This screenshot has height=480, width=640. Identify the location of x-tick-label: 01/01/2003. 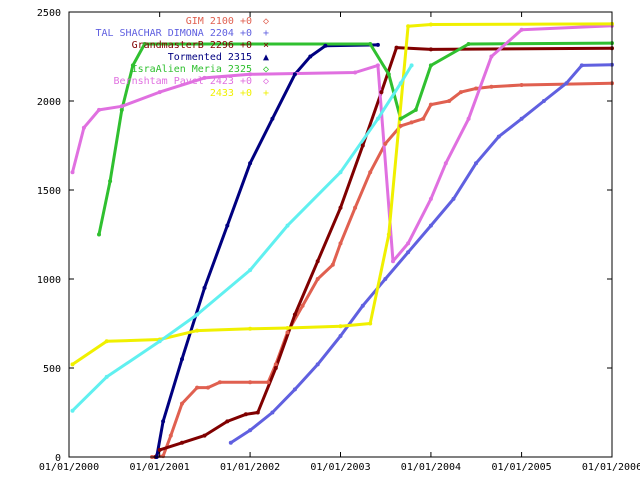
(340, 467).